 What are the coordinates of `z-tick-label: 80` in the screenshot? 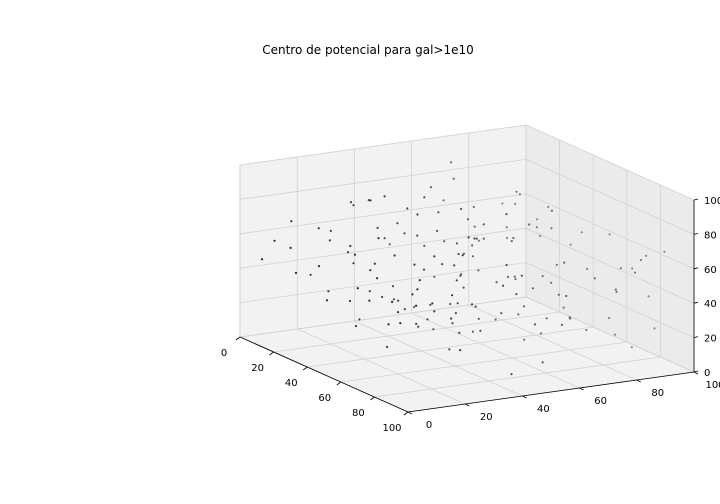 It's located at (710, 235).